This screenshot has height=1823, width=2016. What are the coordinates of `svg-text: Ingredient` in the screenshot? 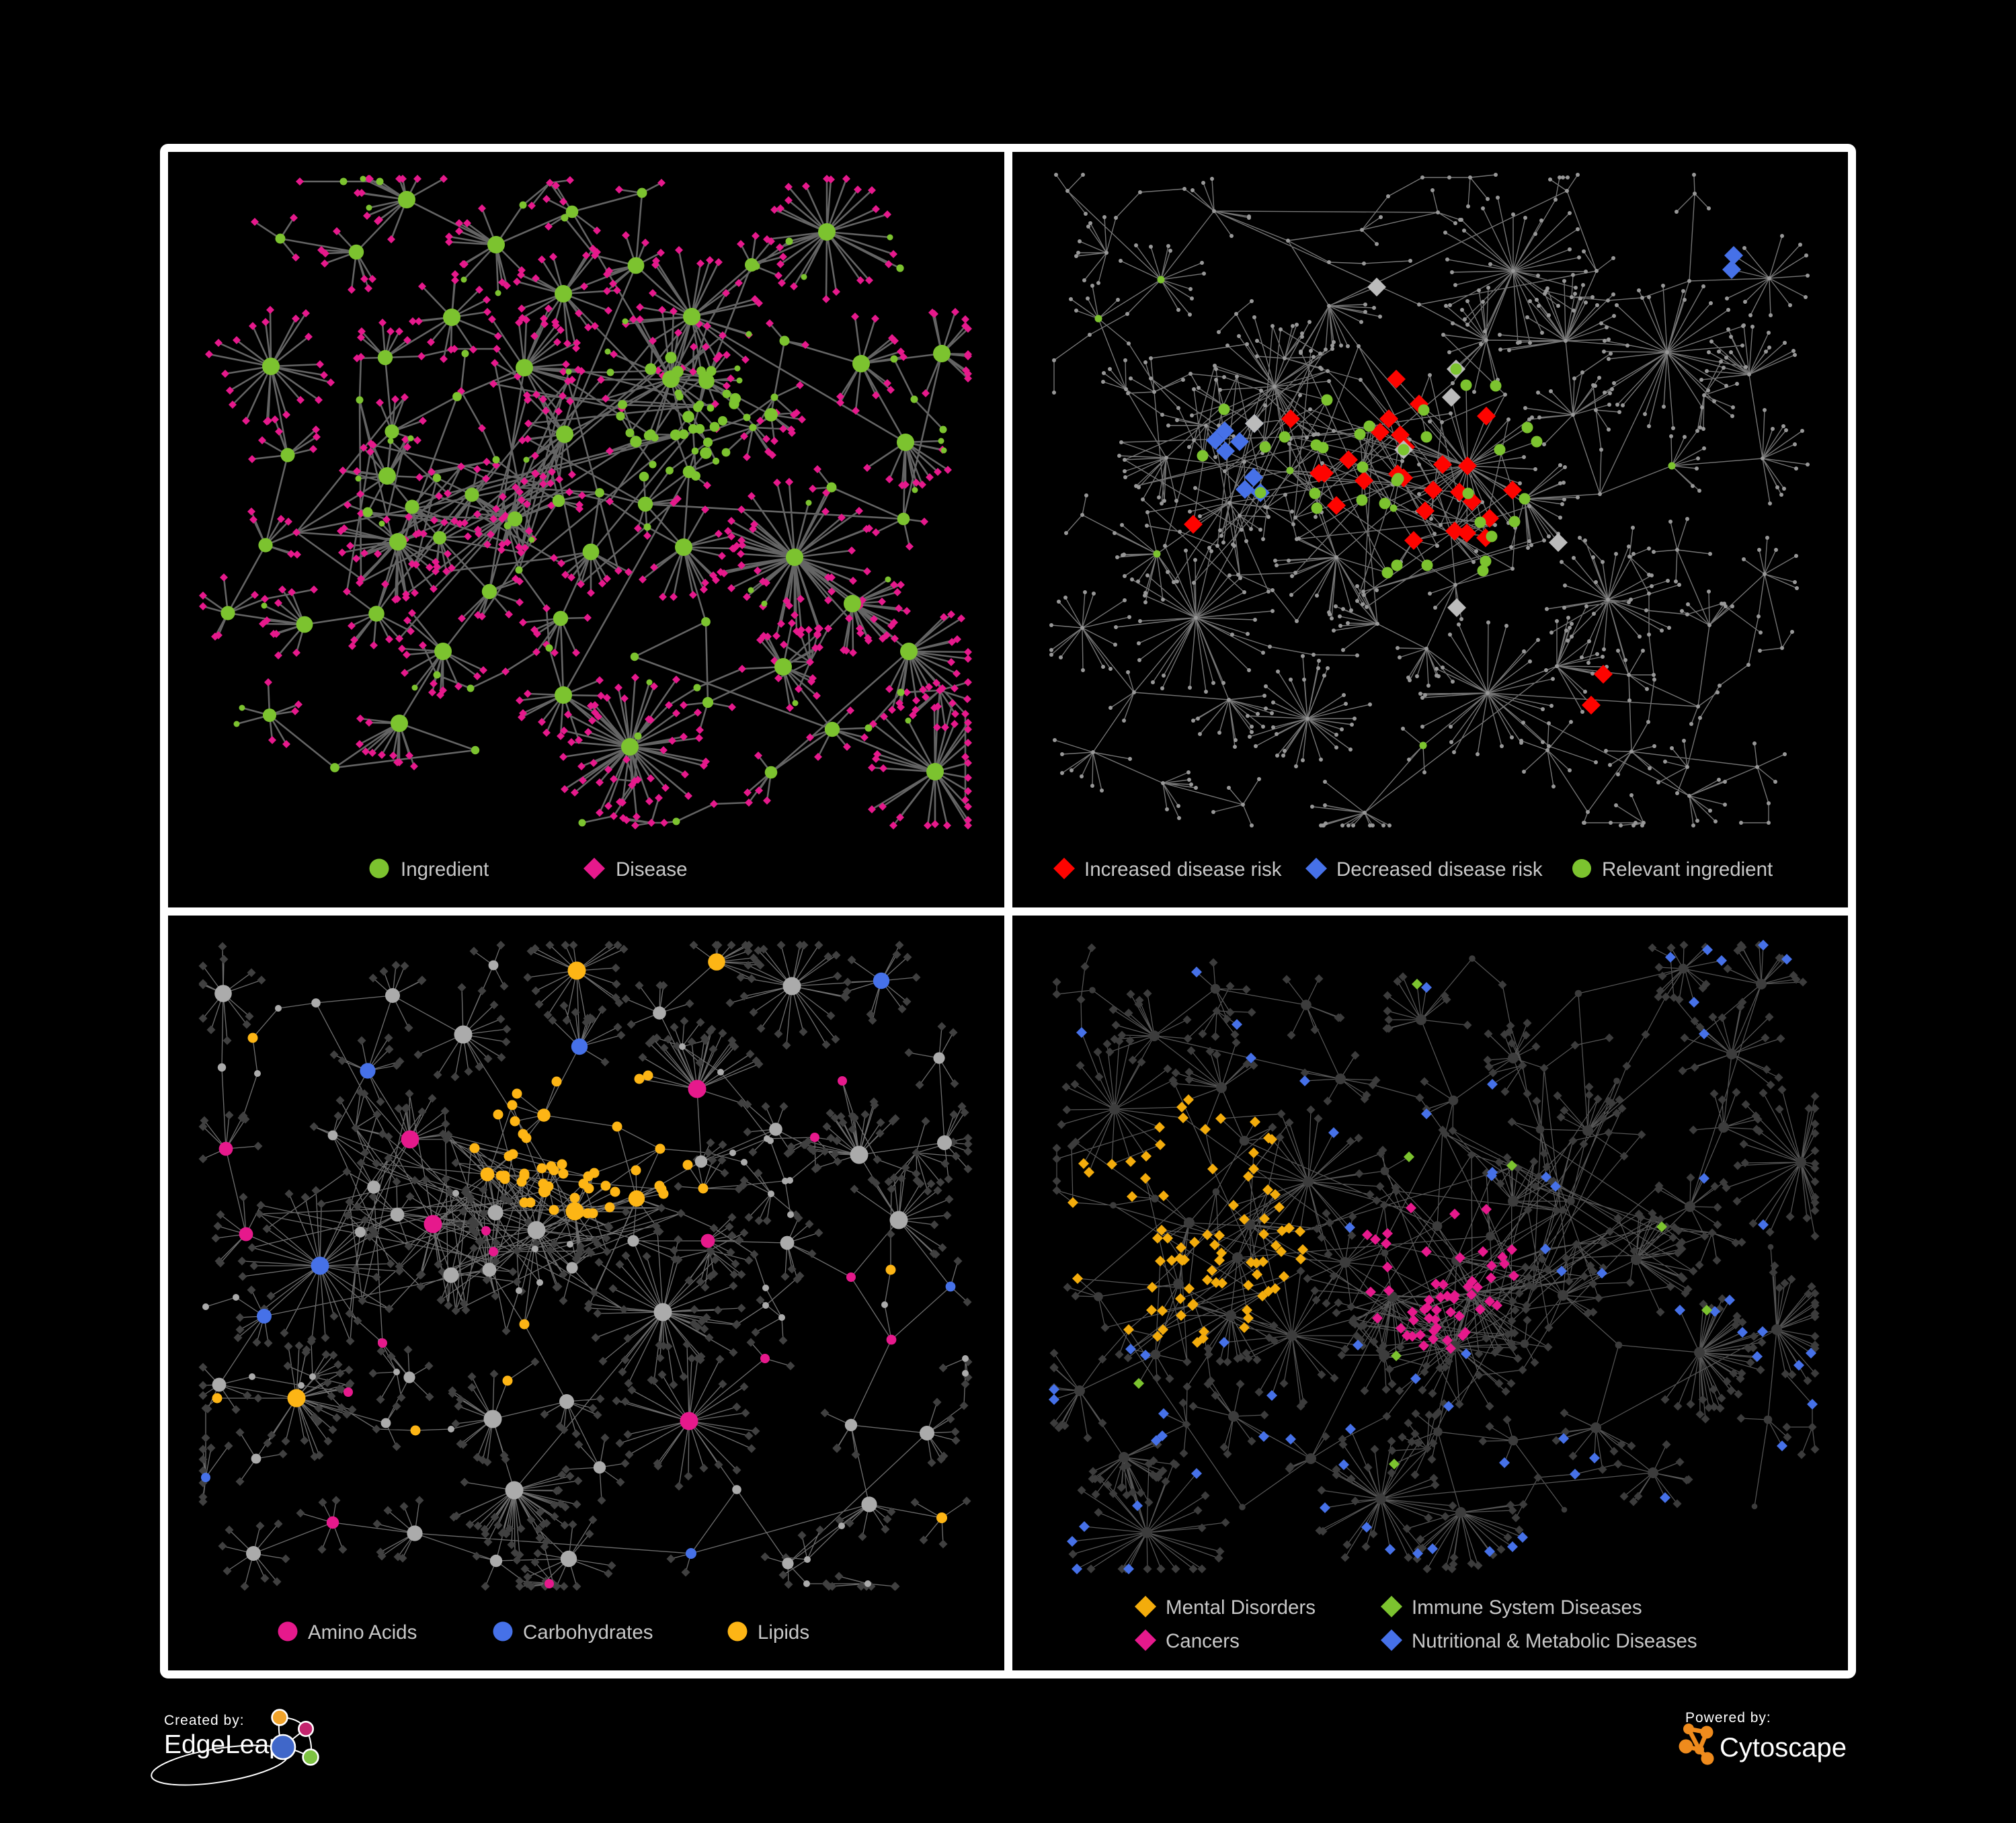 It's located at (445, 869).